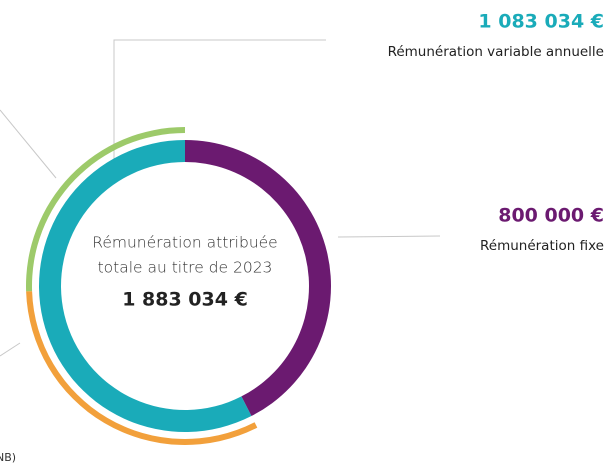  I want to click on center-text: Rémunération attribuée, so click(184, 243).